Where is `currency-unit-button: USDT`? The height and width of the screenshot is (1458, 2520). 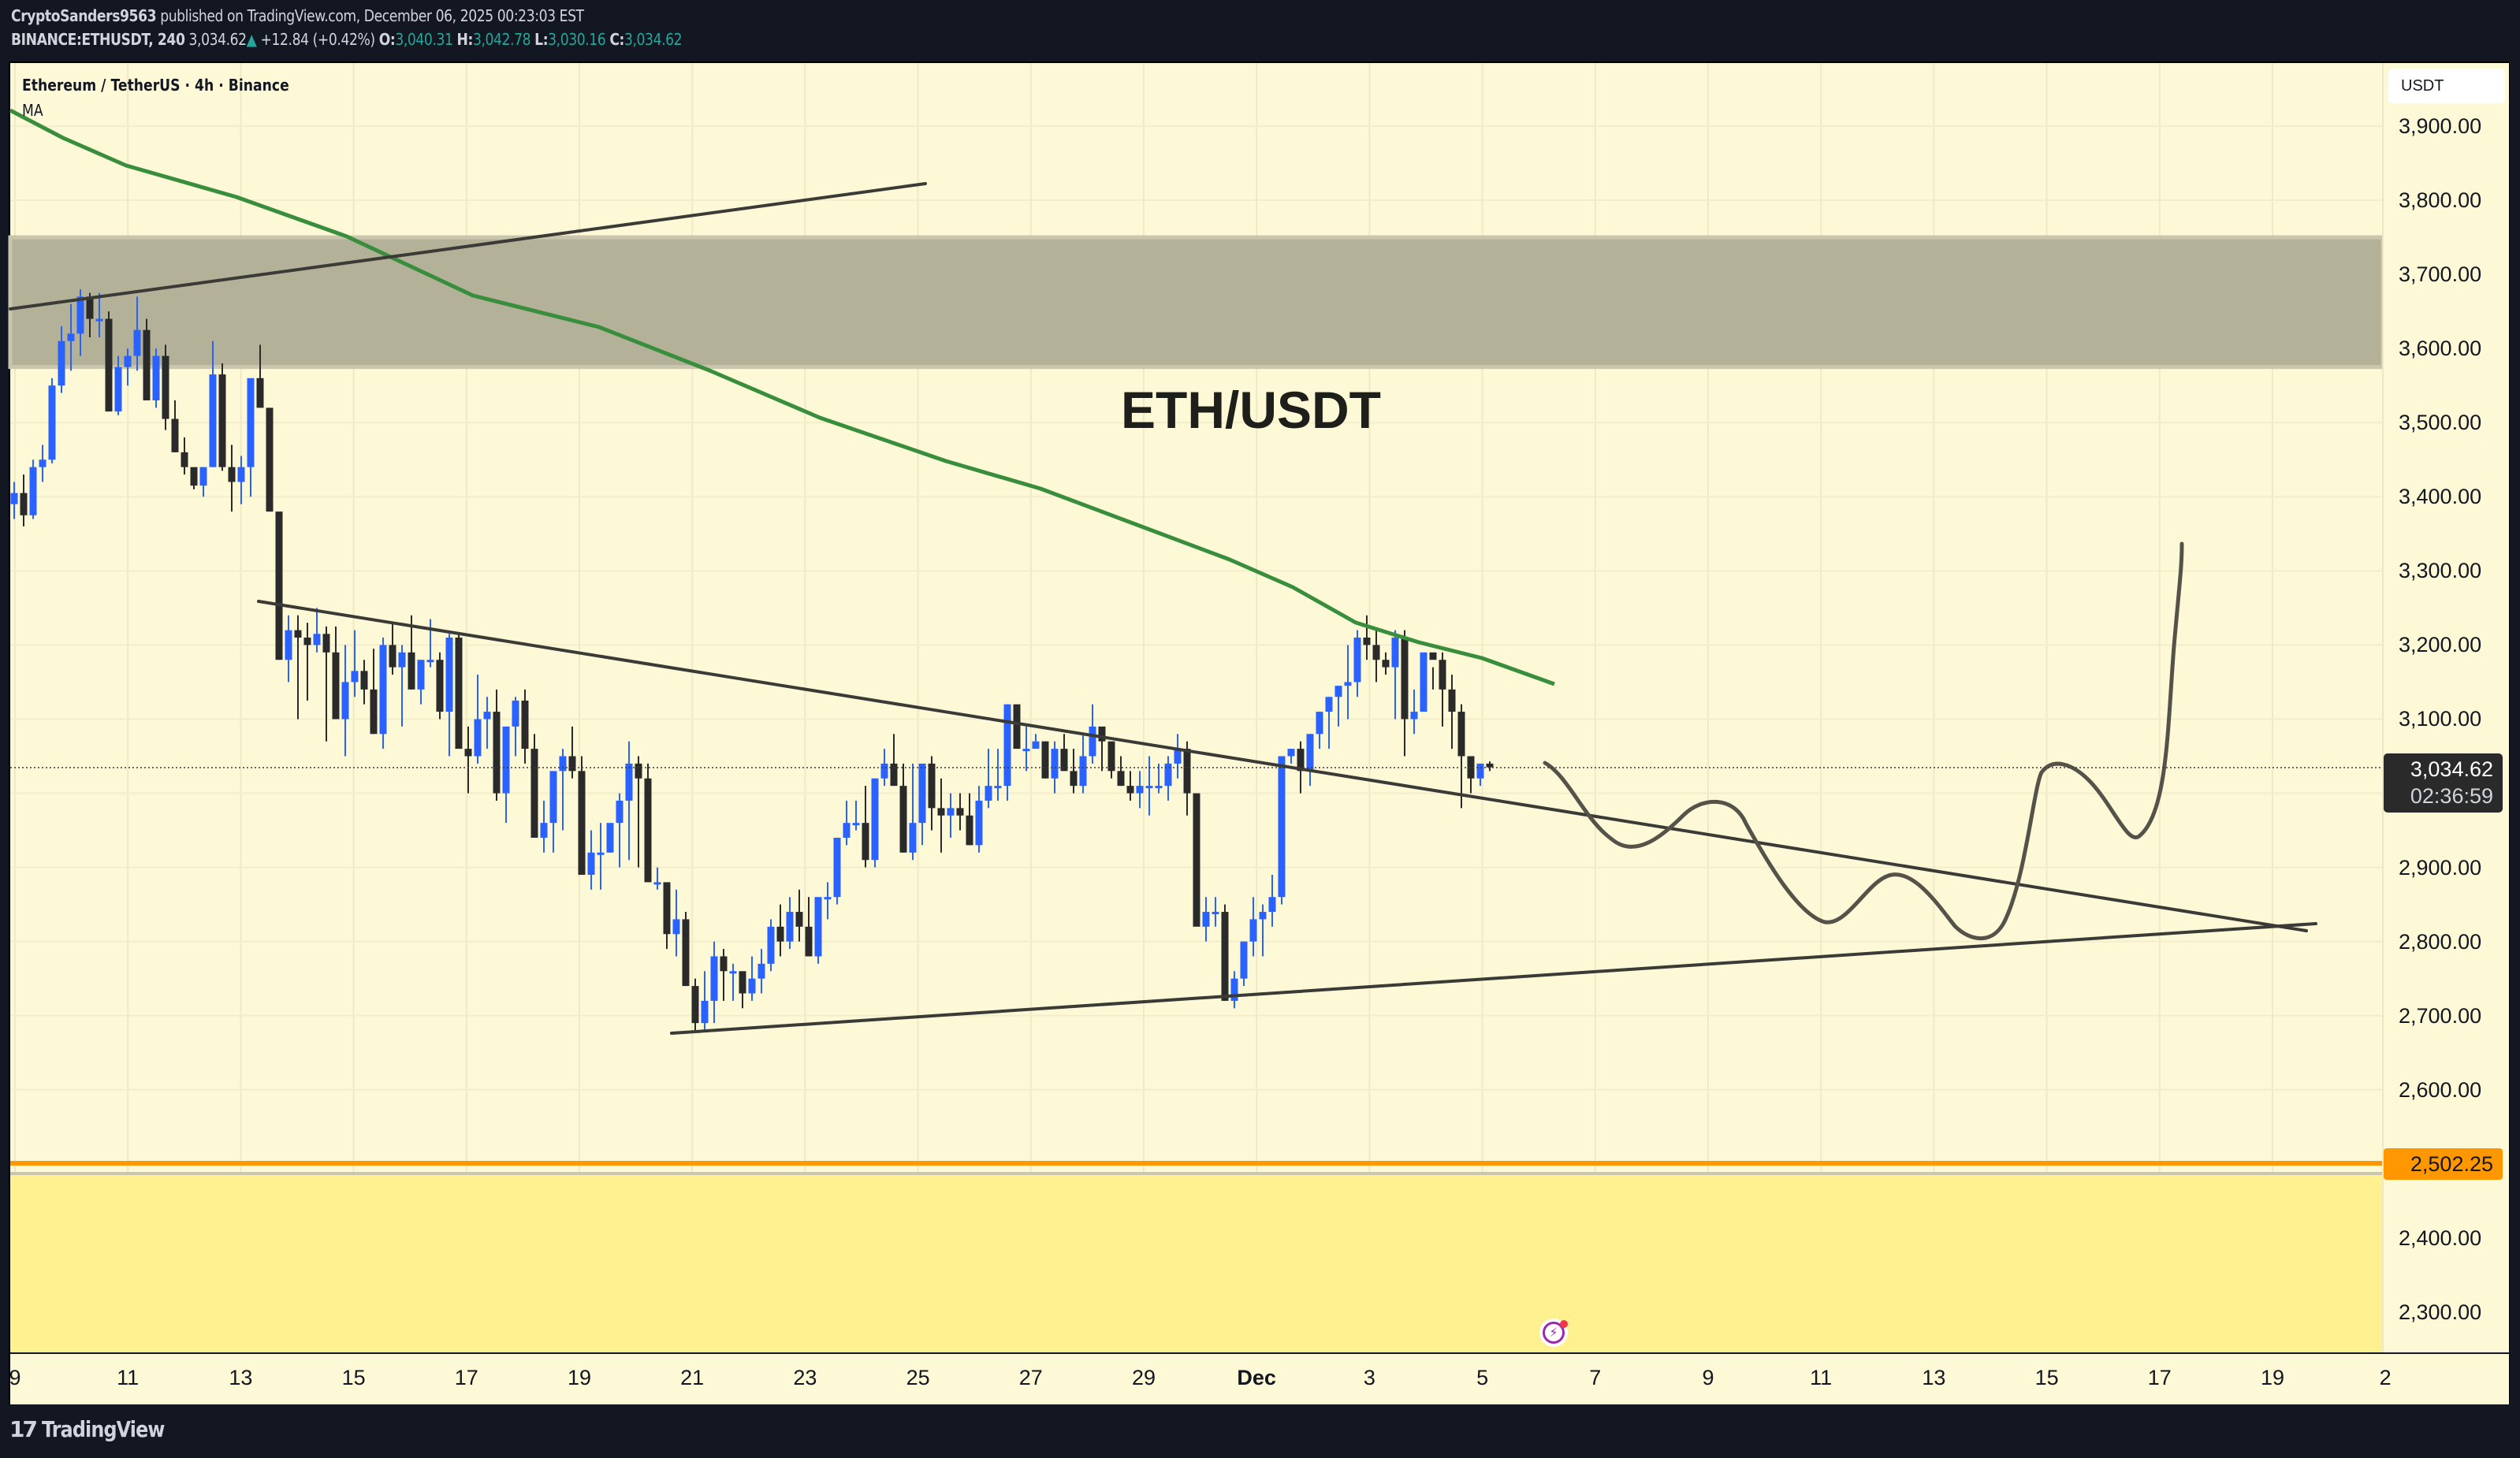 currency-unit-button: USDT is located at coordinates (2446, 86).